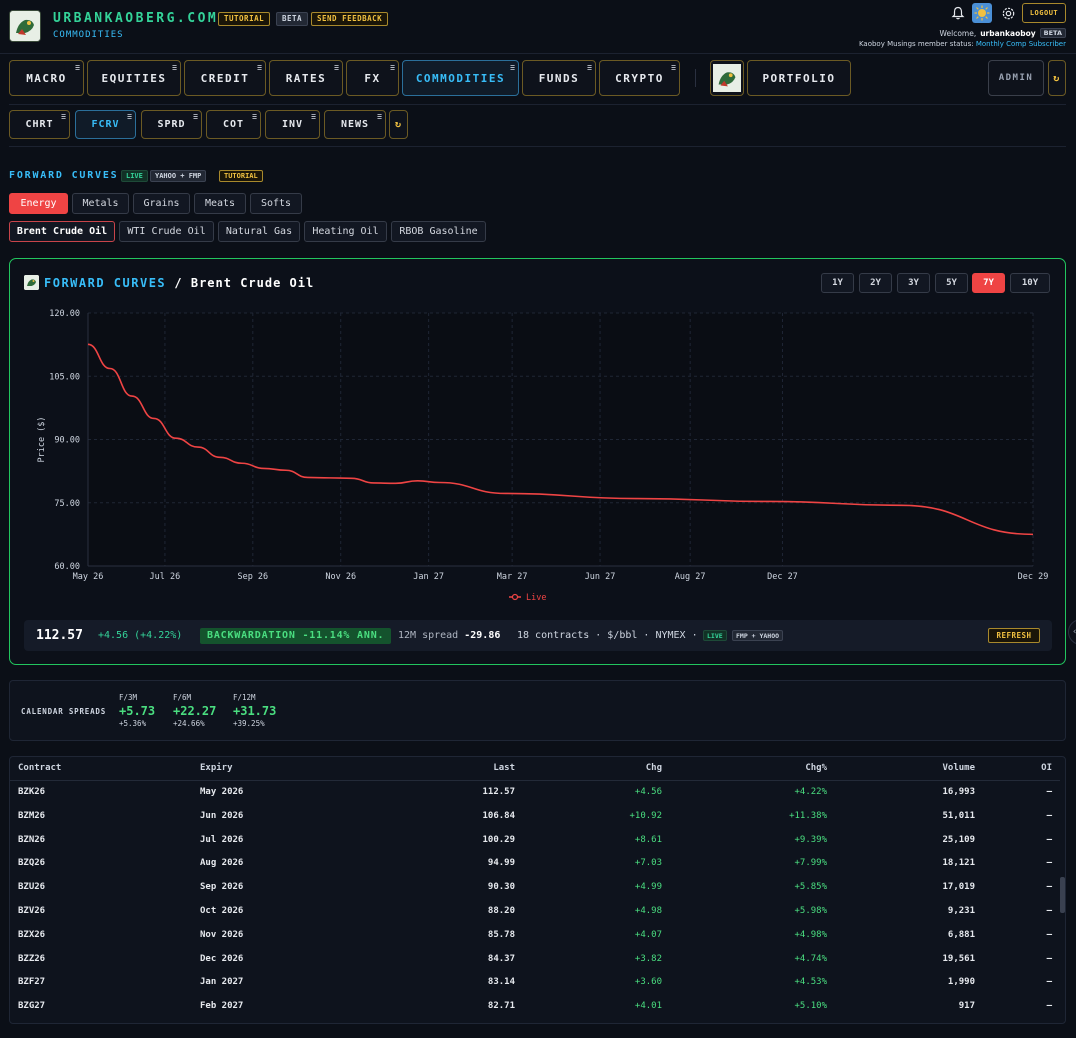  Describe the element at coordinates (244, 19) in the screenshot. I see `tutorial-badge: TUTORIAL` at that location.